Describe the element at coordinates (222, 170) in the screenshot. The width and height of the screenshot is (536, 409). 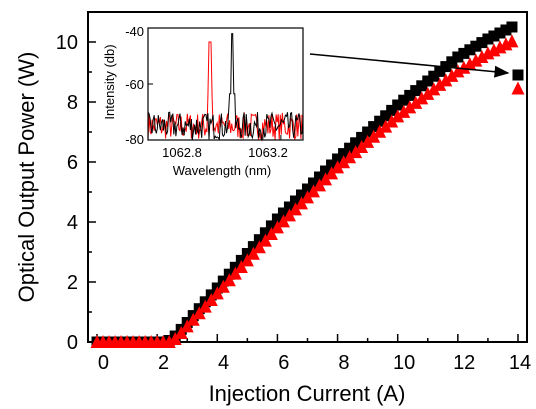
I see `inset-x-axis-title: Wavelength (nm)` at that location.